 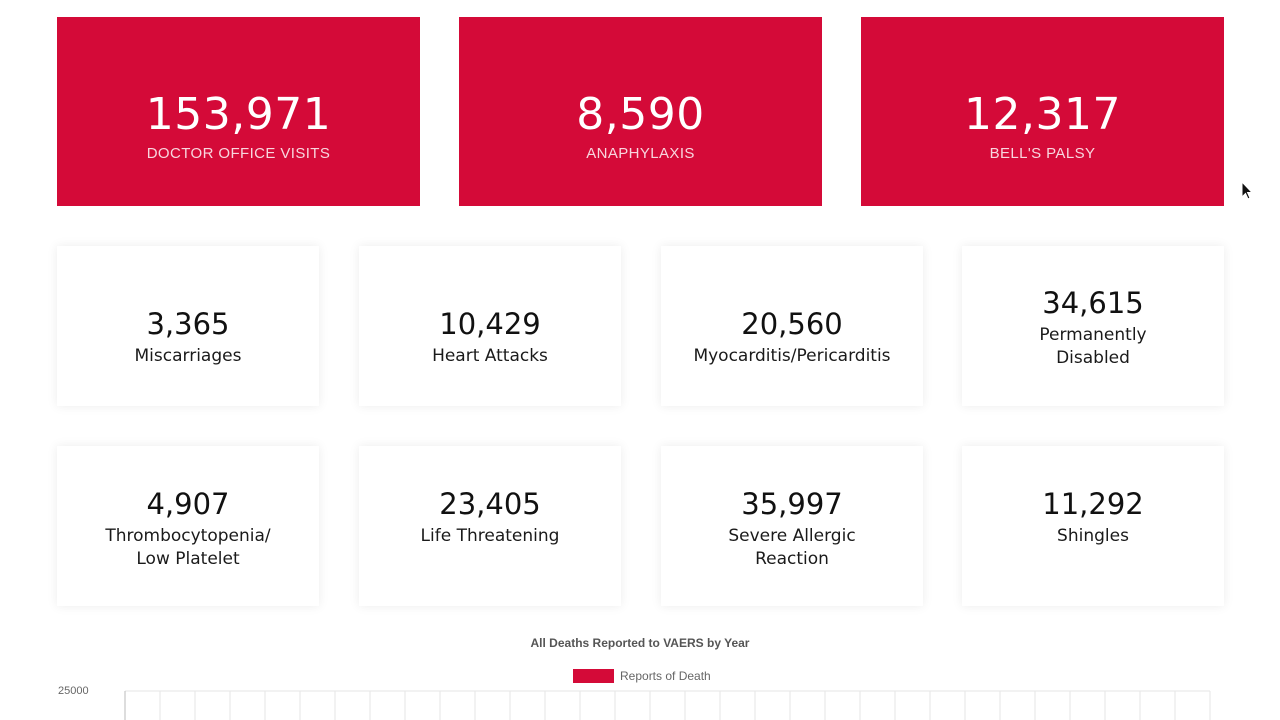 What do you see at coordinates (792, 356) in the screenshot?
I see `stat-label: Myocarditis/Pericarditis` at bounding box center [792, 356].